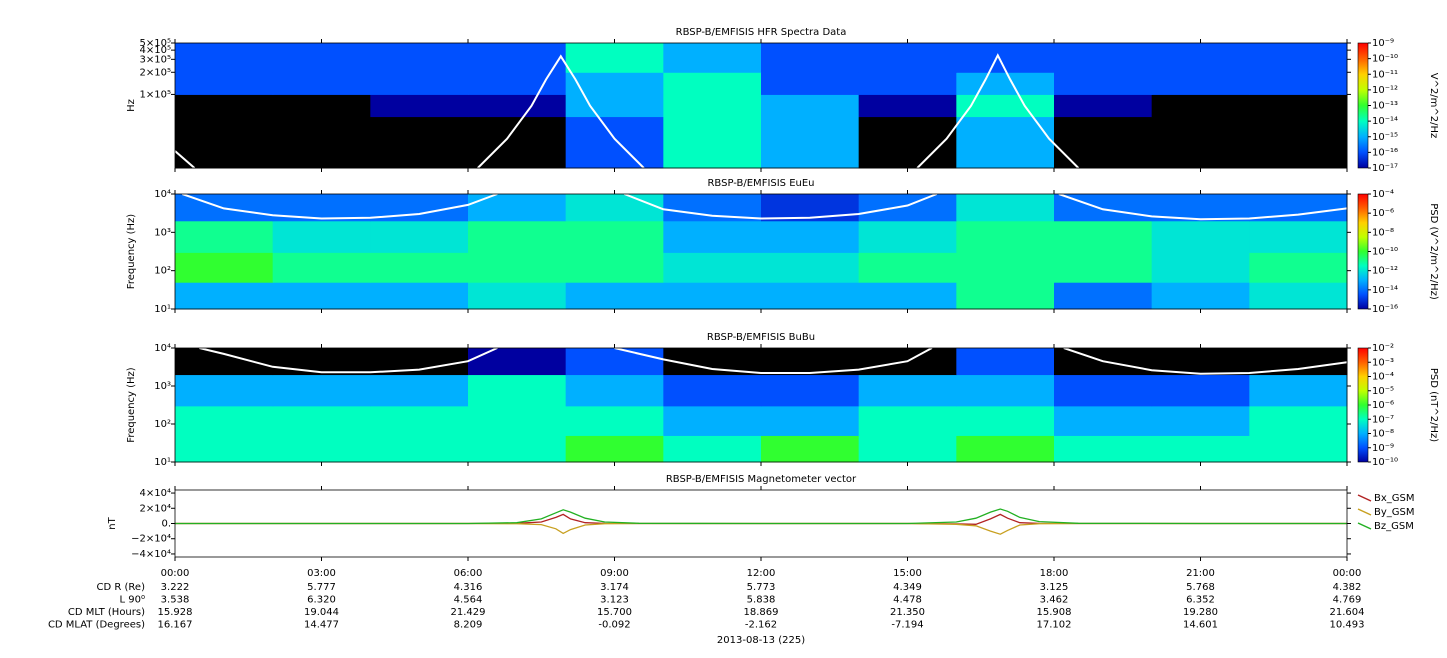 The height and width of the screenshot is (658, 1447). I want to click on ephemeris-value: 3.462, so click(1054, 600).